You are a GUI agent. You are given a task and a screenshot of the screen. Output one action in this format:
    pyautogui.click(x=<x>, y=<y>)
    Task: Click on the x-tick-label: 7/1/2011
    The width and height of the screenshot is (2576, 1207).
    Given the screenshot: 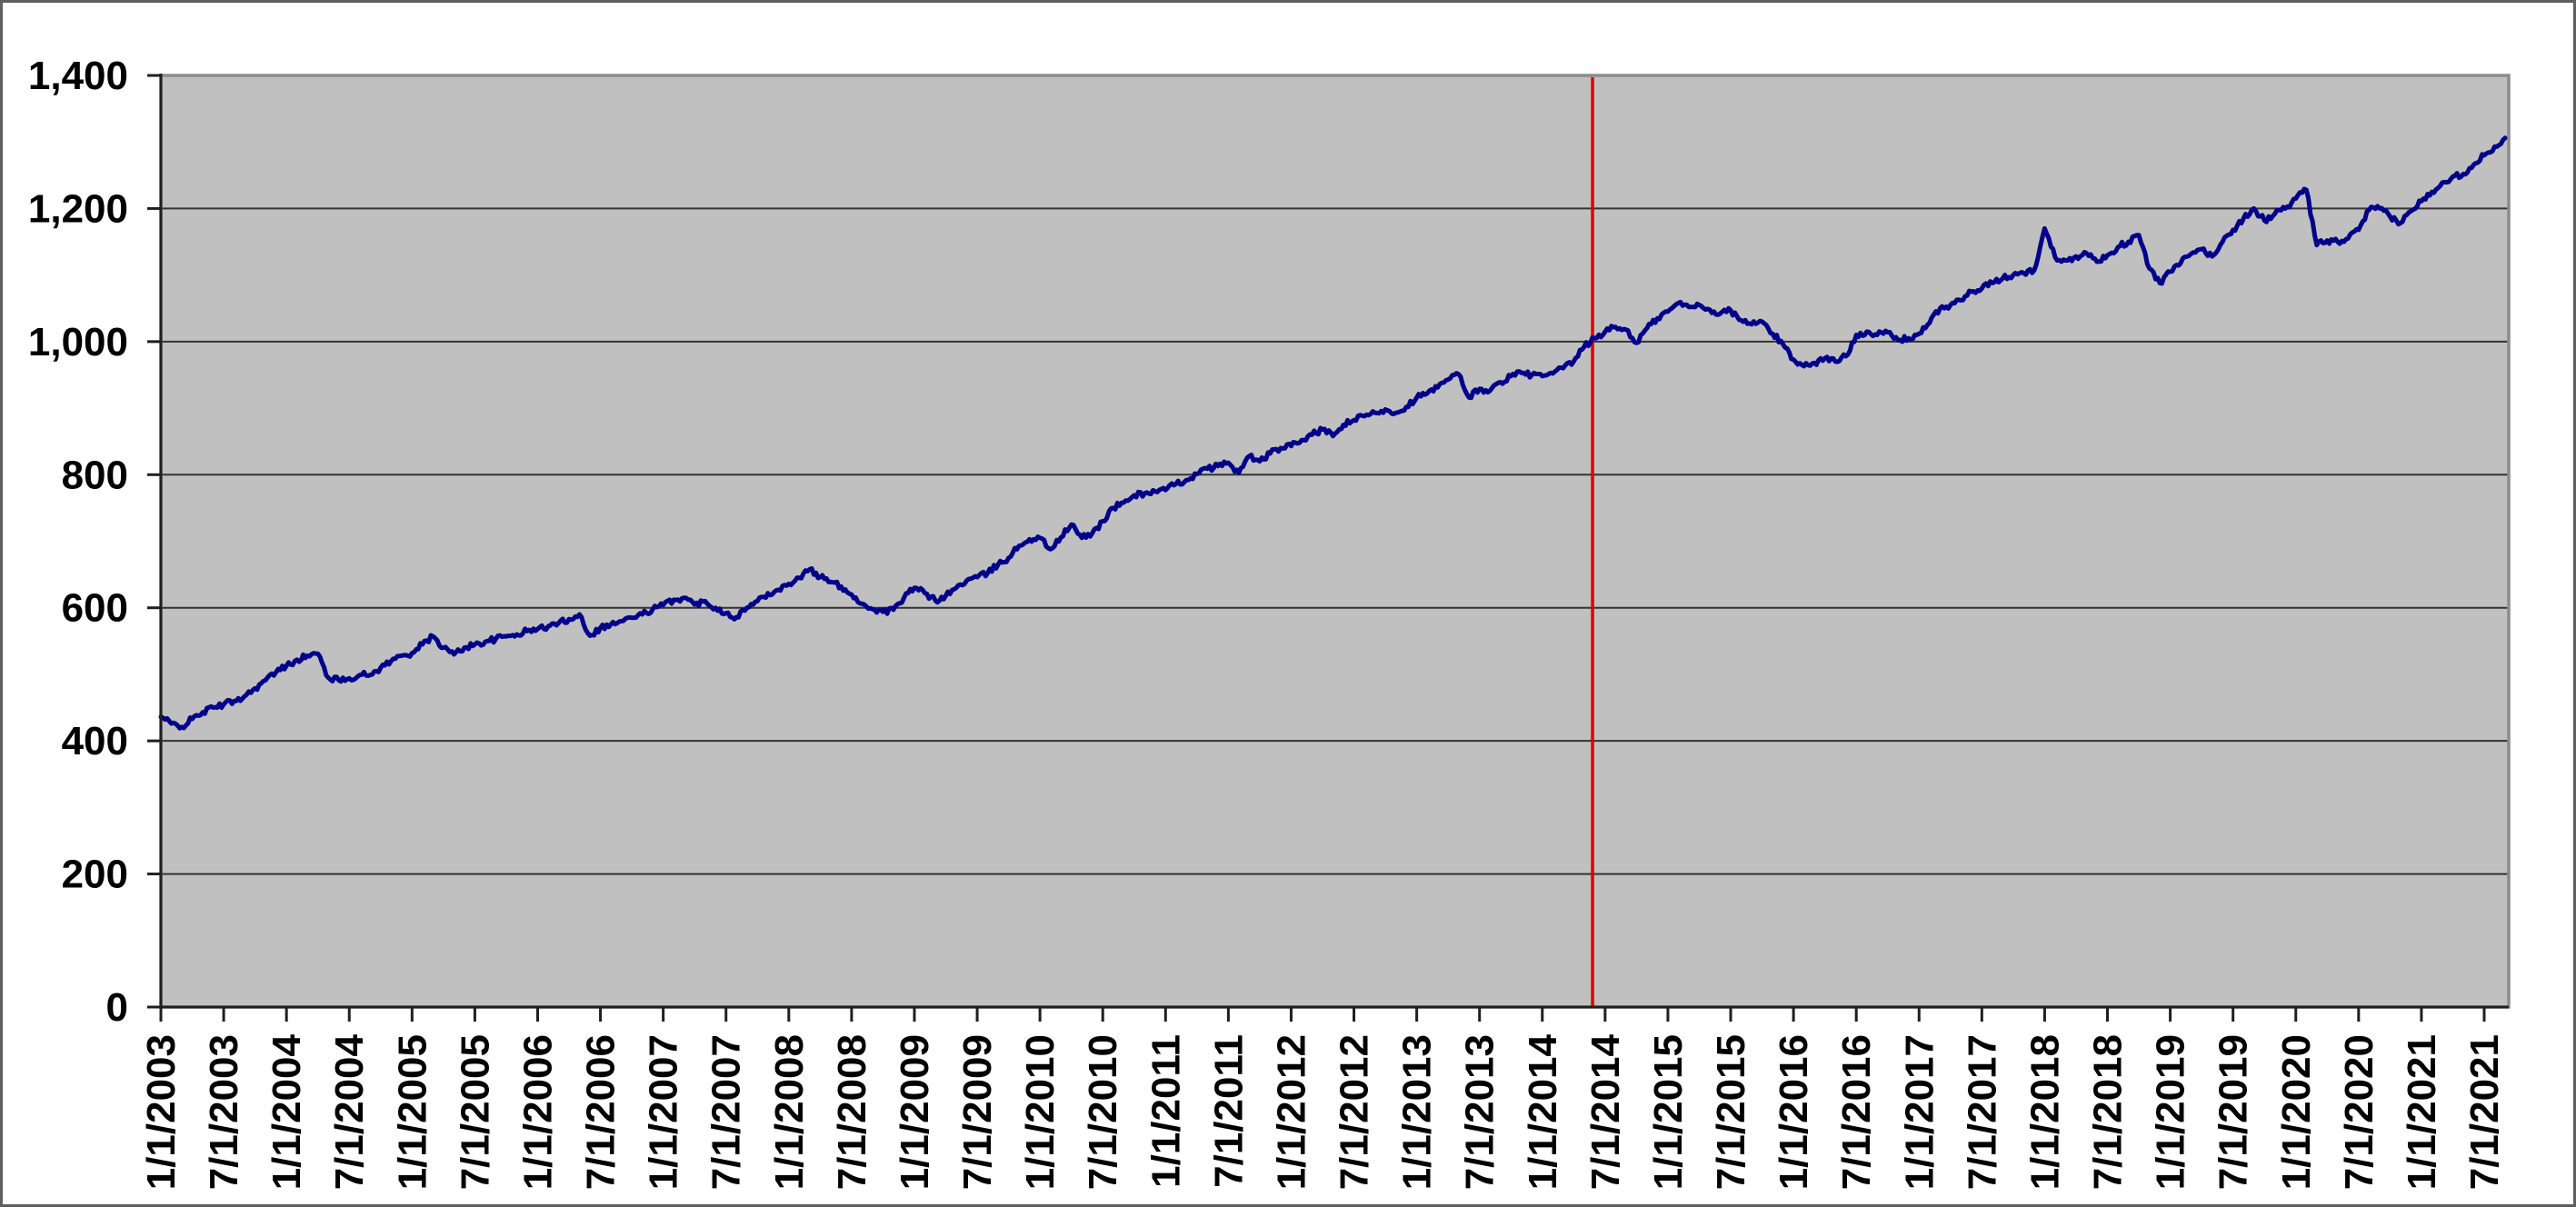 What is the action you would take?
    pyautogui.click(x=1228, y=1111)
    